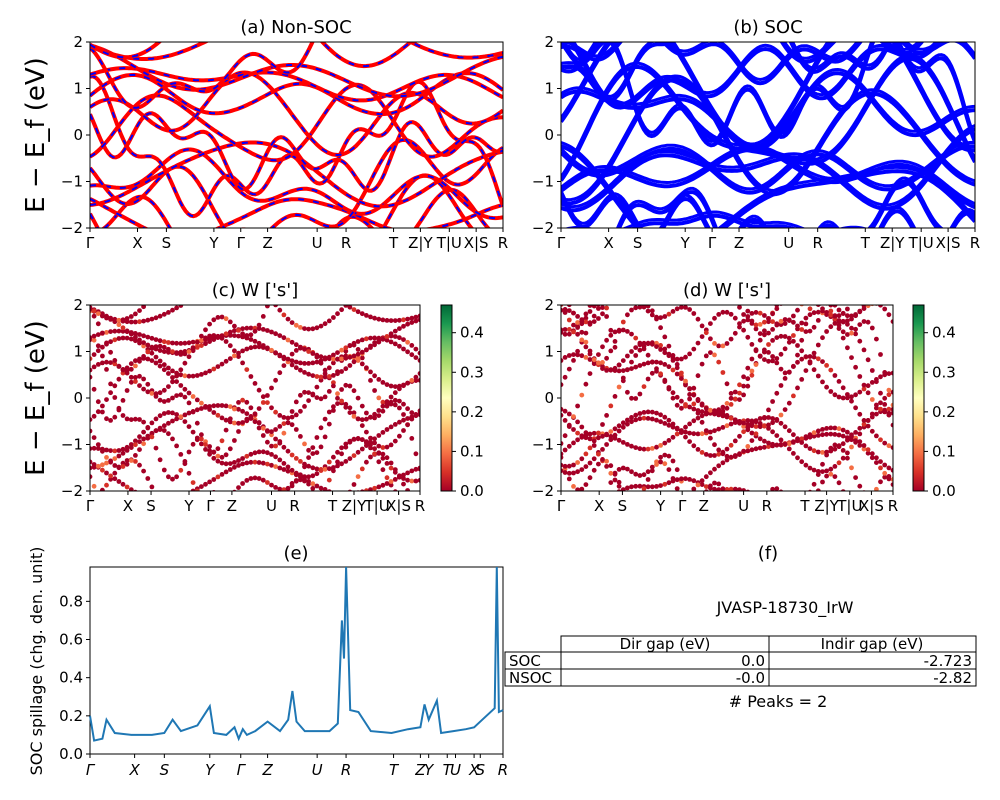 The height and width of the screenshot is (800, 1000). I want to click on colorbar-d, so click(918, 398).